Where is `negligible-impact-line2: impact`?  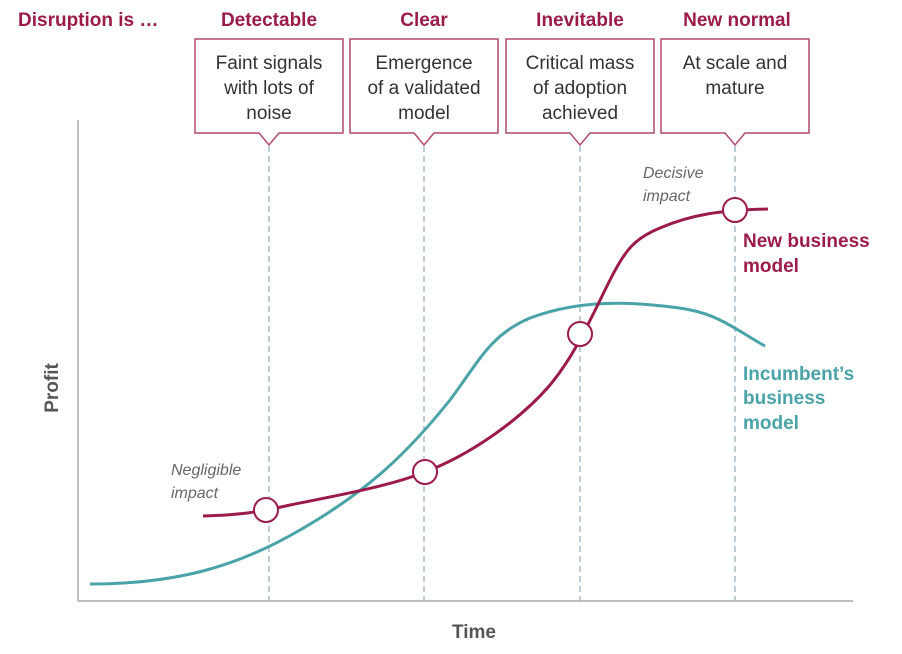 negligible-impact-line2: impact is located at coordinates (195, 493).